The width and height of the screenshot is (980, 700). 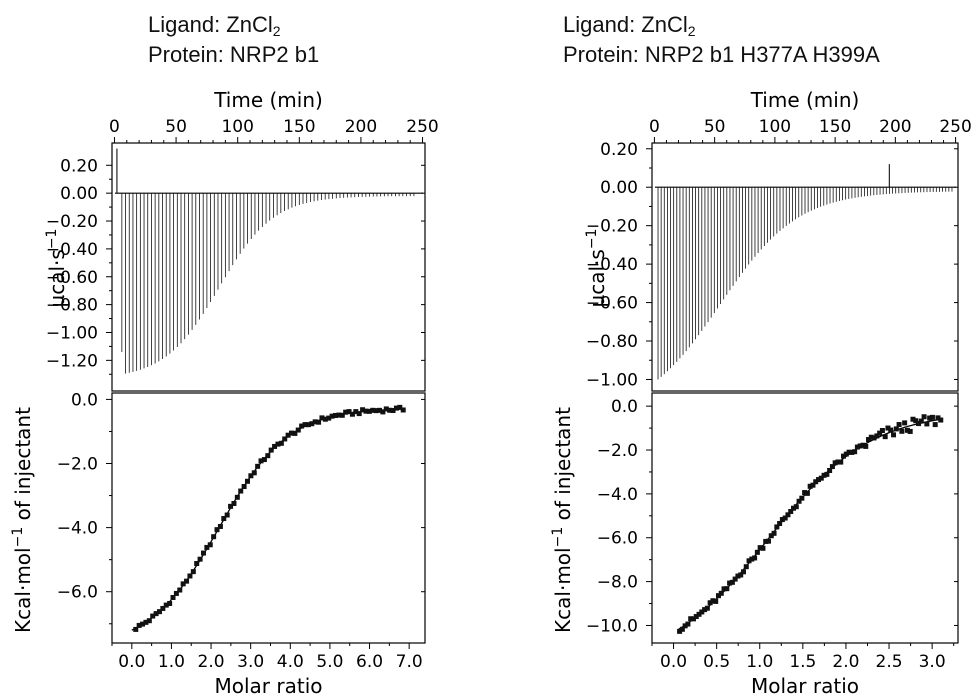 I want to click on right-thermogram-ytick-label: −0.60, so click(x=612, y=304).